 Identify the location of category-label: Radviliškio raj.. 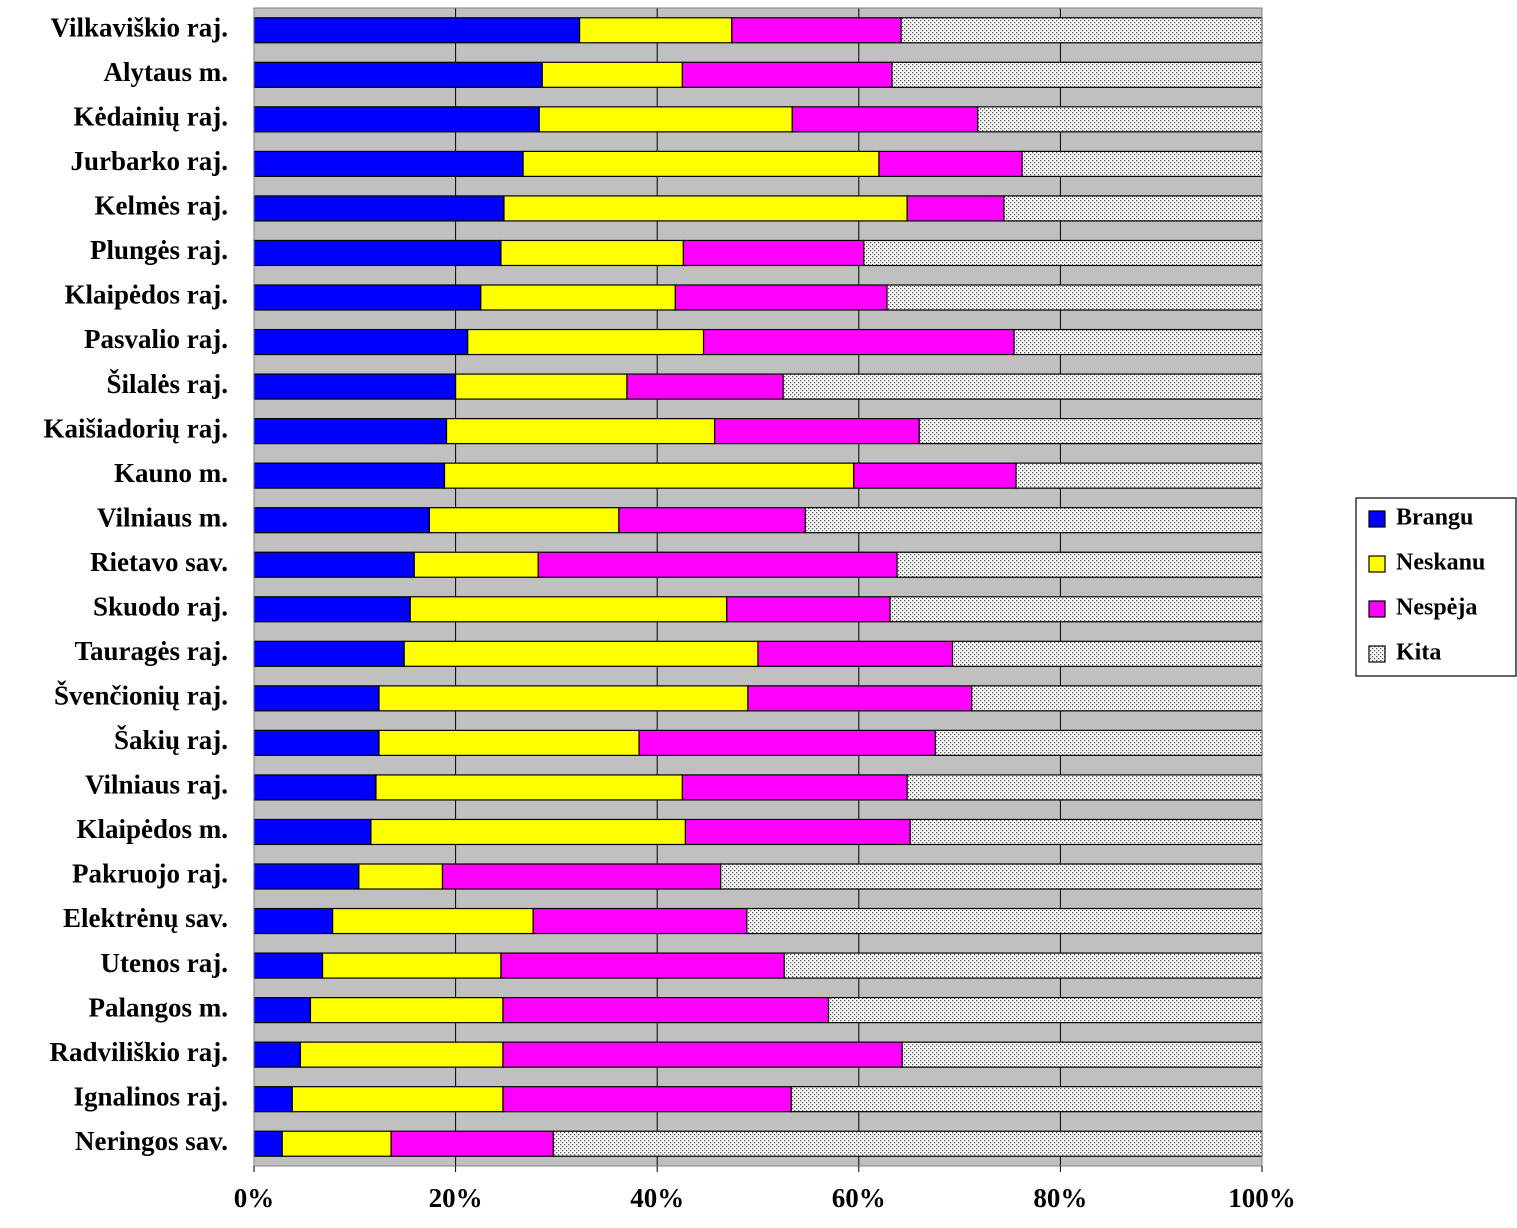
(138, 1052).